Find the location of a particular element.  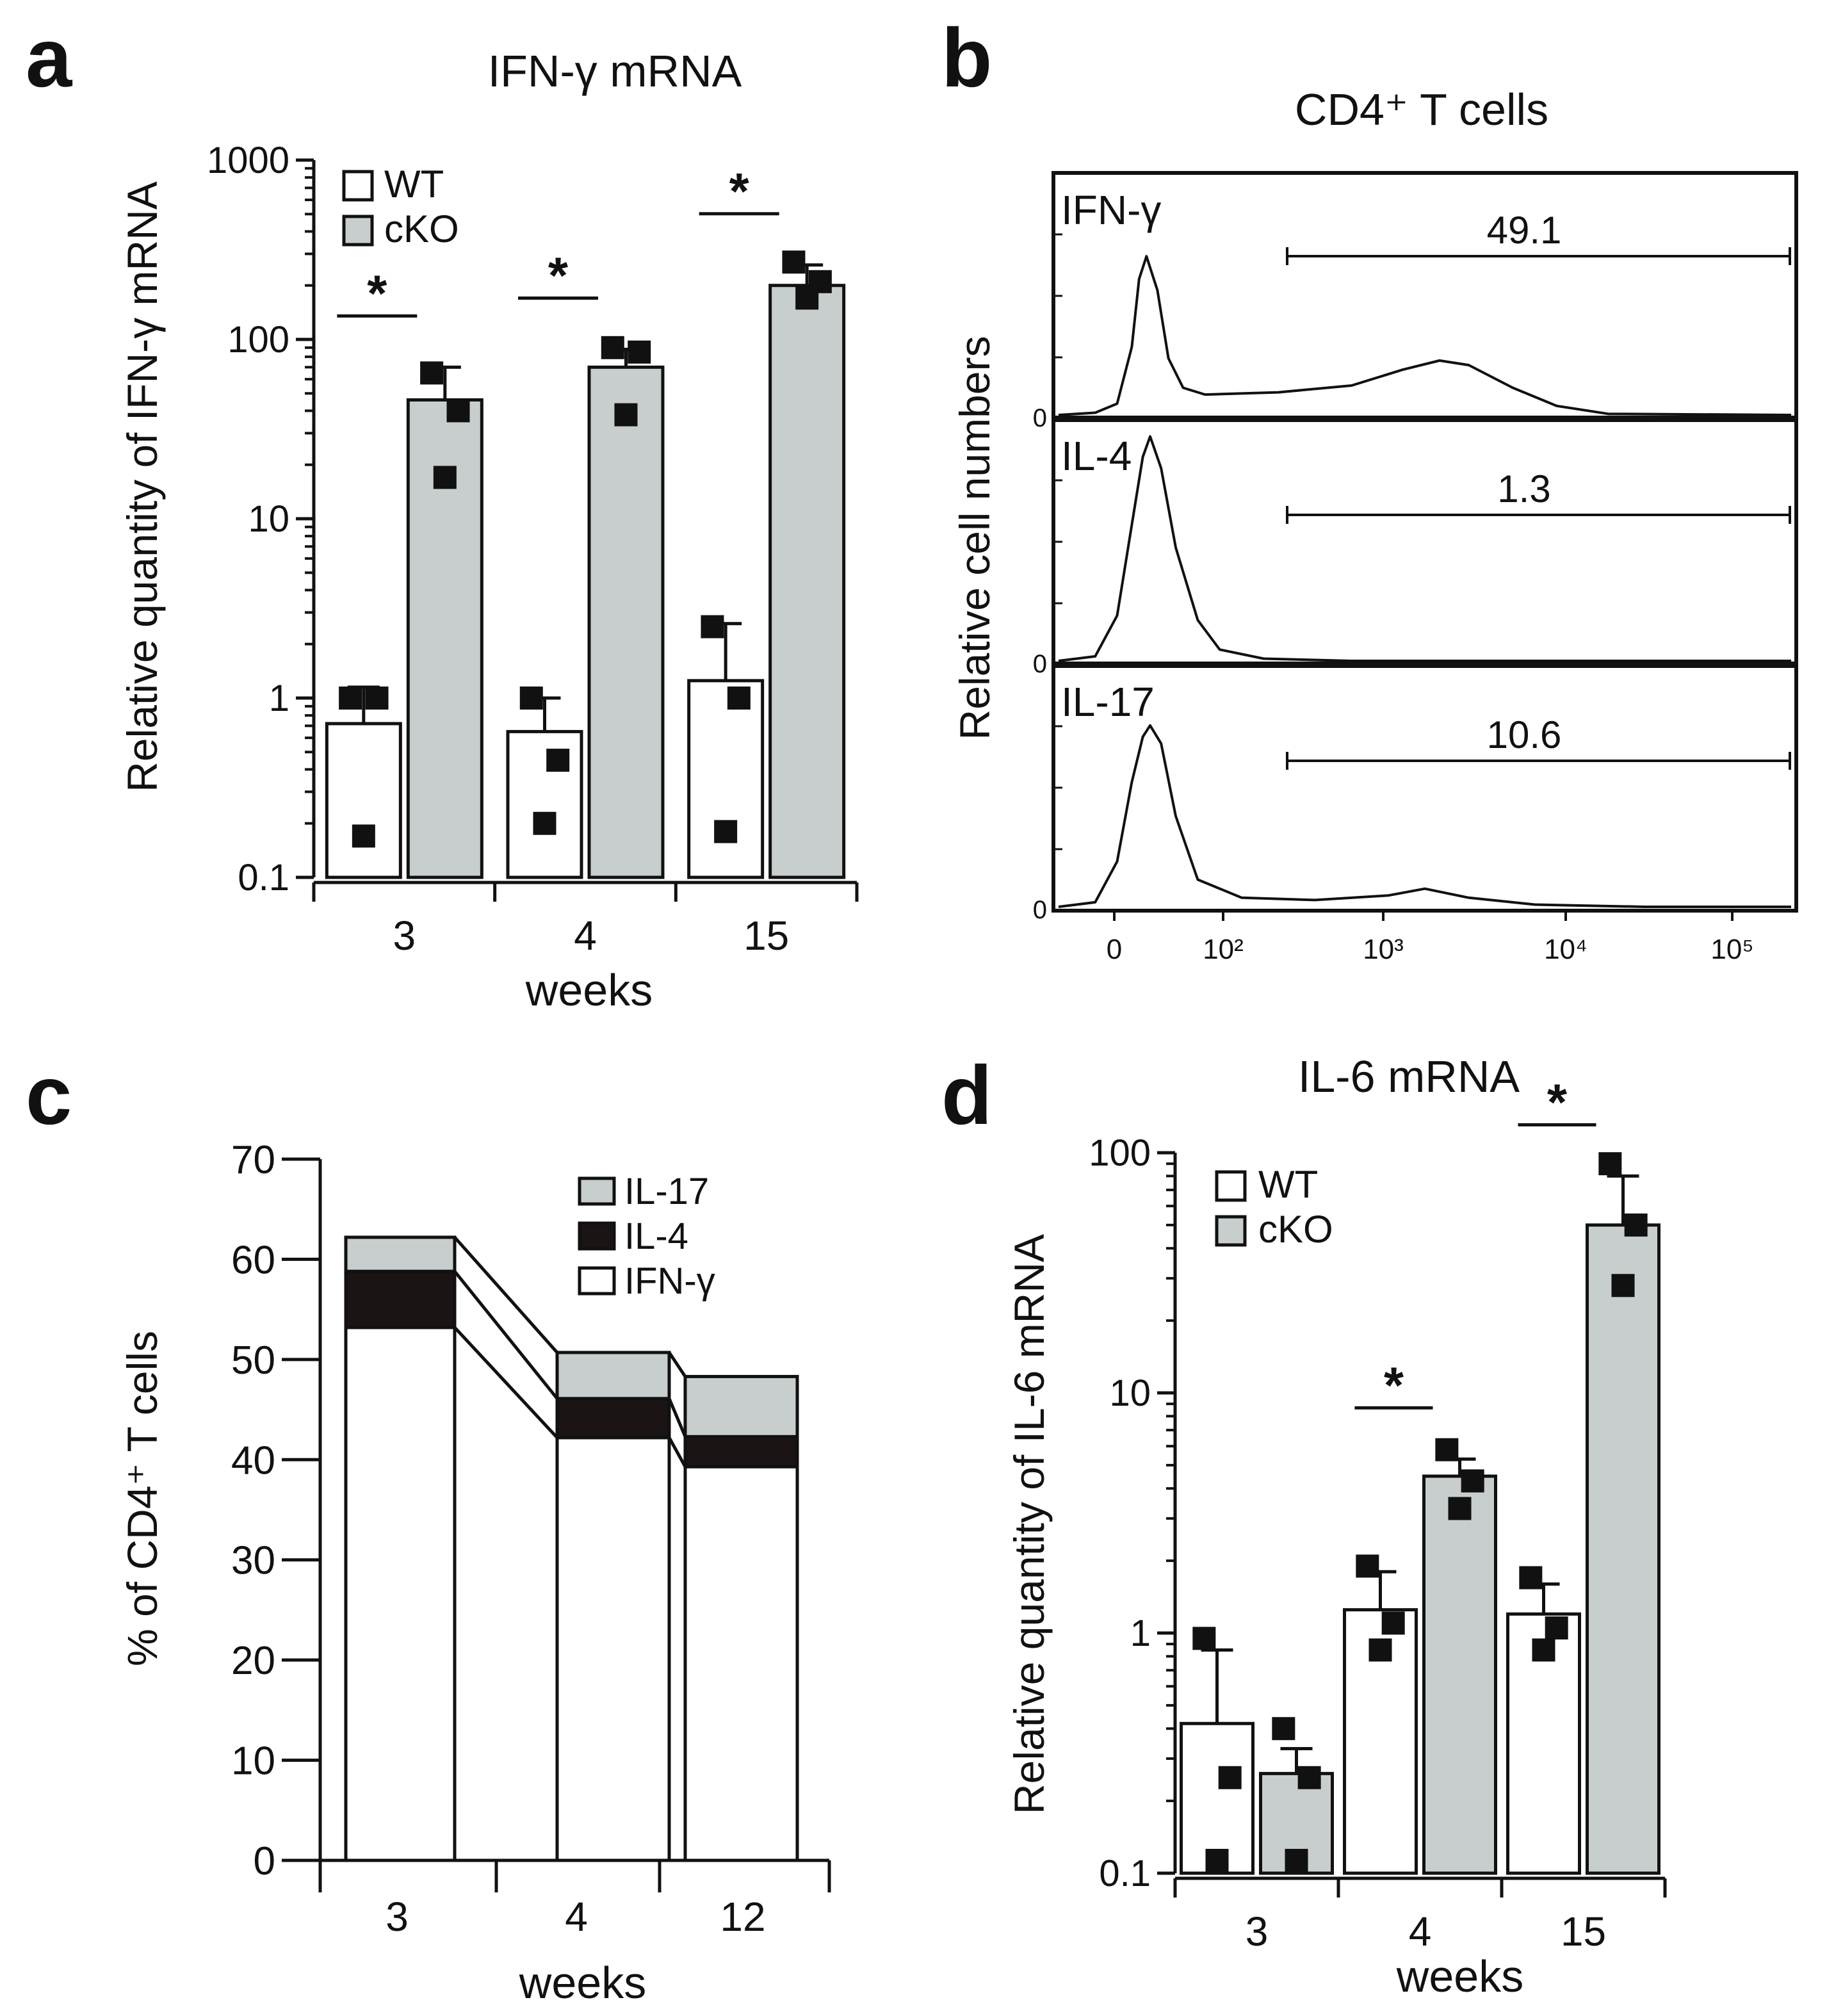

x-tick-label: 10³ is located at coordinates (1383, 950).